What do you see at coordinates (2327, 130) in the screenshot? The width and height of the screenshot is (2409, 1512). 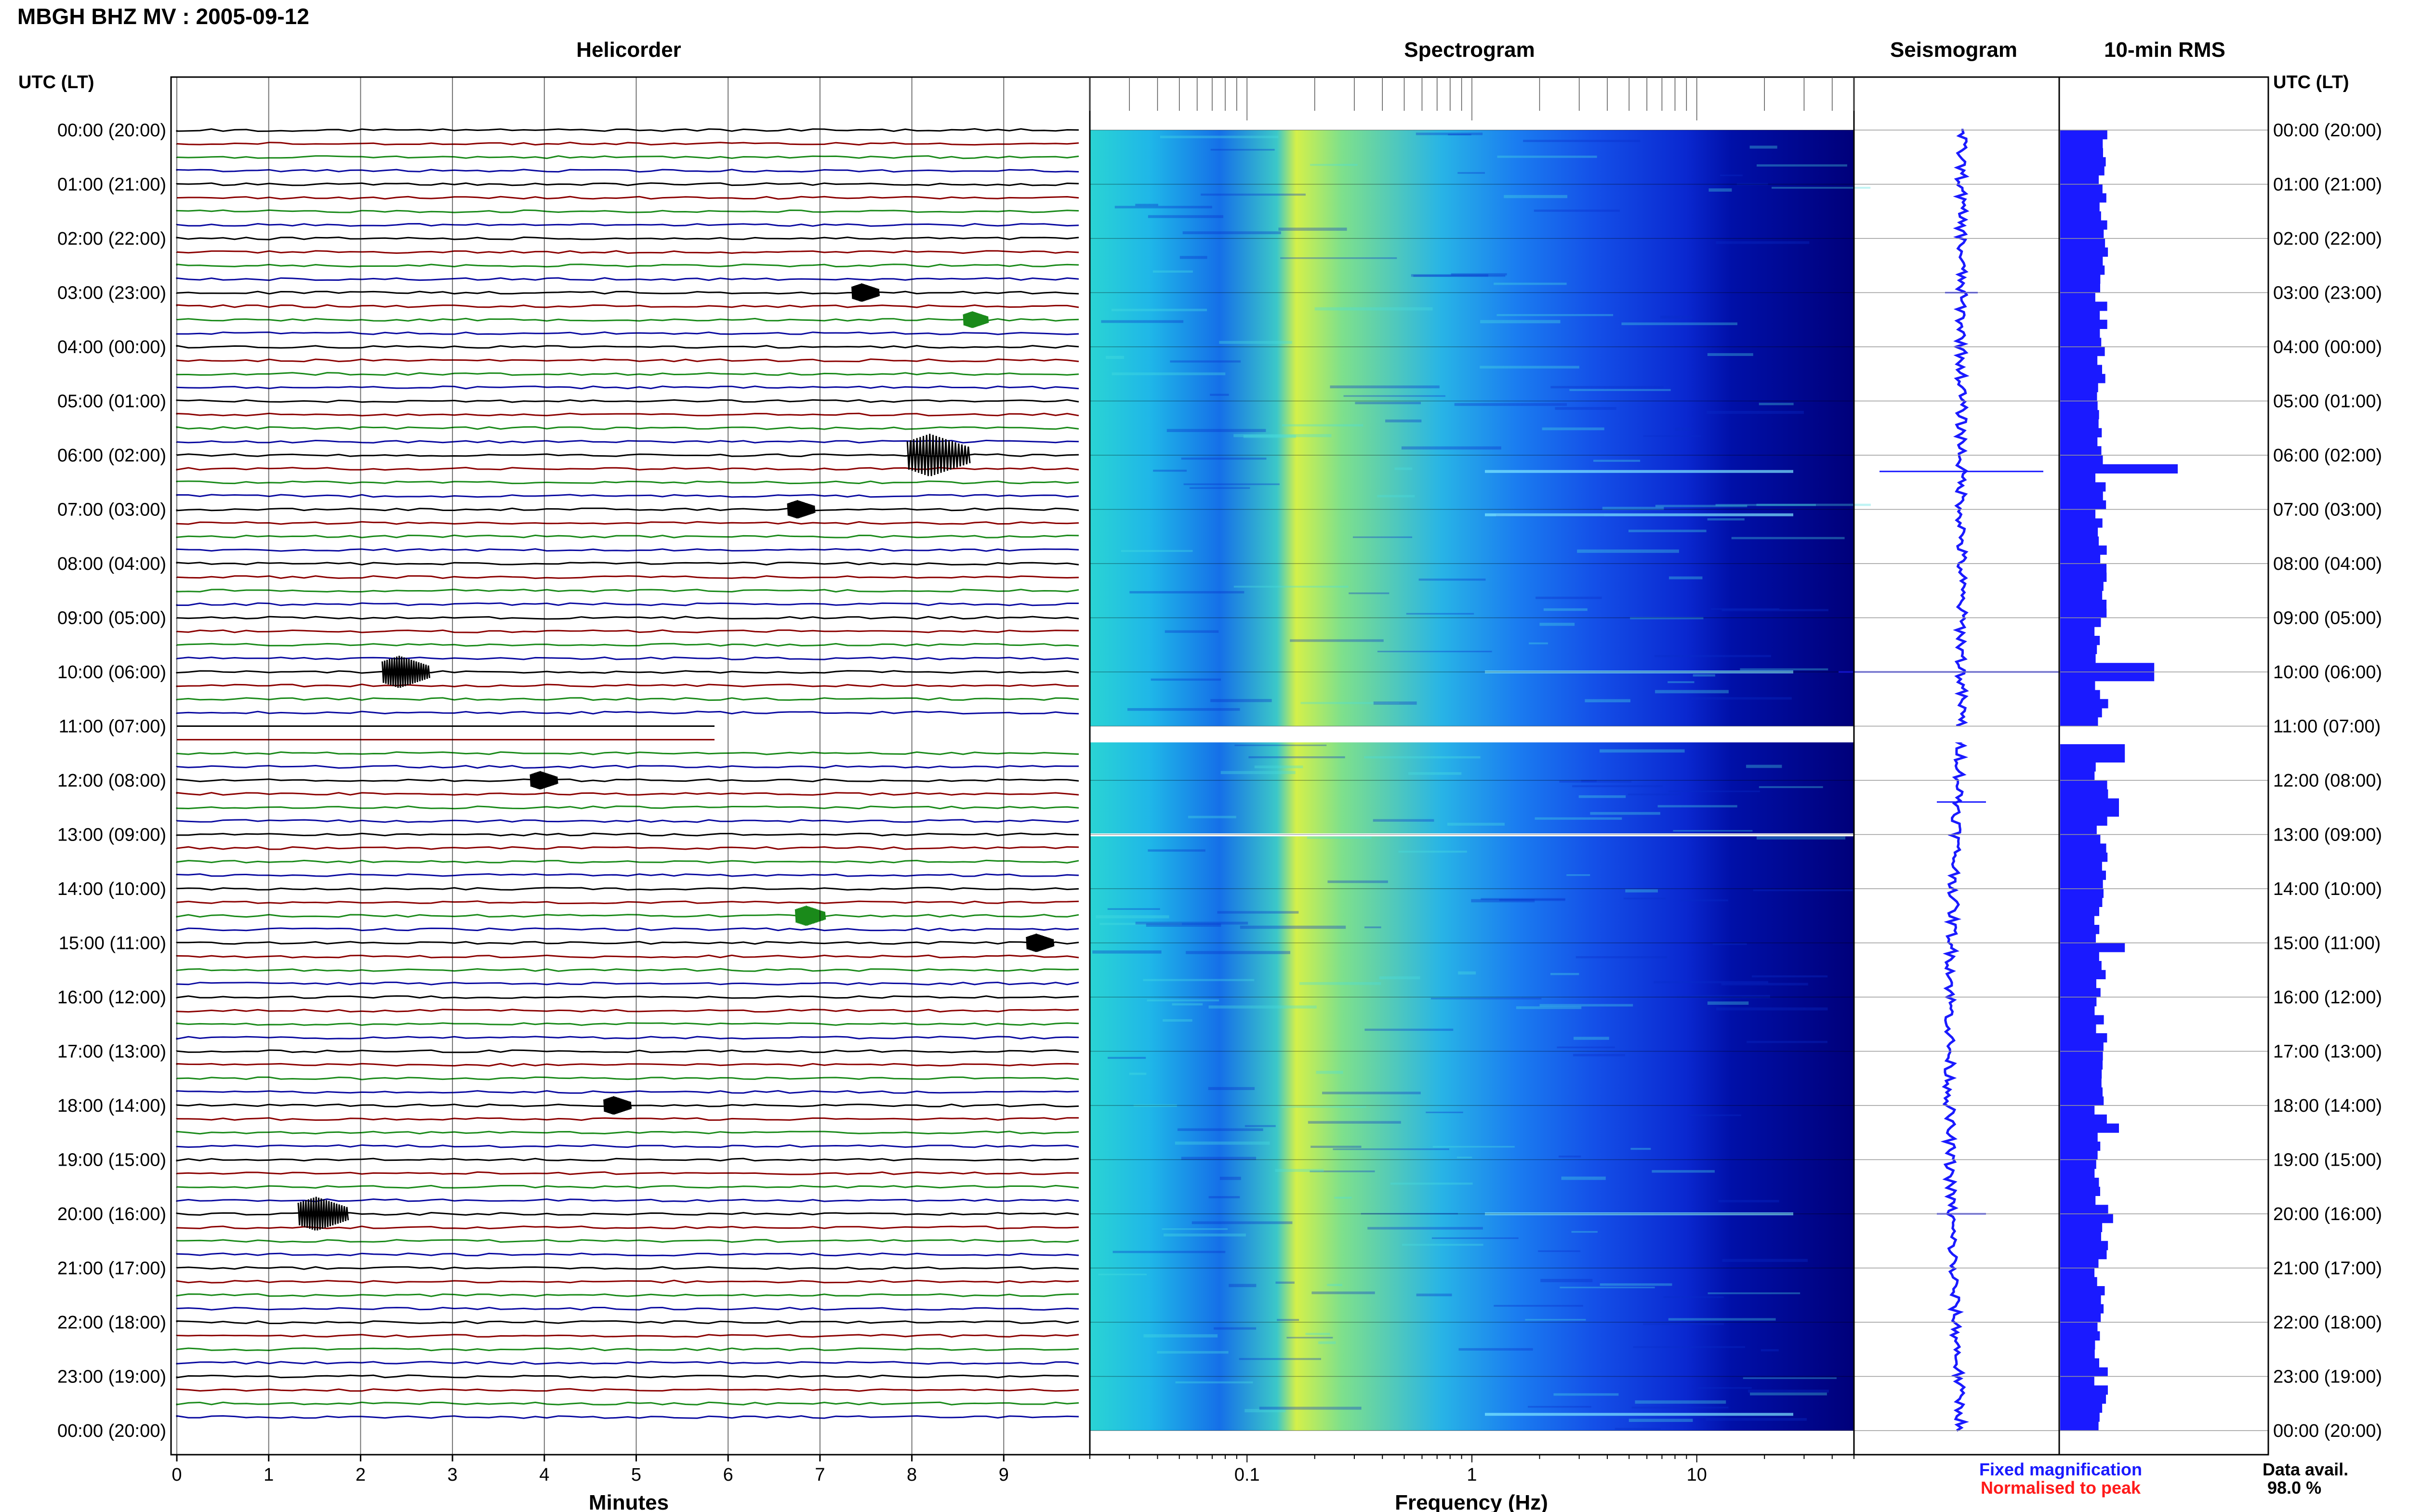 I see `time-label-right: 00:00 (20:00)` at bounding box center [2327, 130].